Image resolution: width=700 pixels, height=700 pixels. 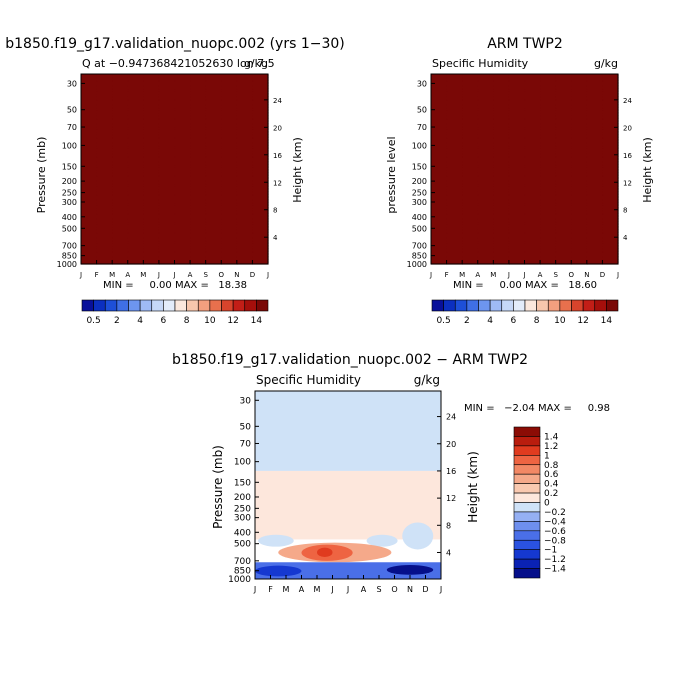 I want to click on obs-mtick-label: A, so click(x=540, y=275).